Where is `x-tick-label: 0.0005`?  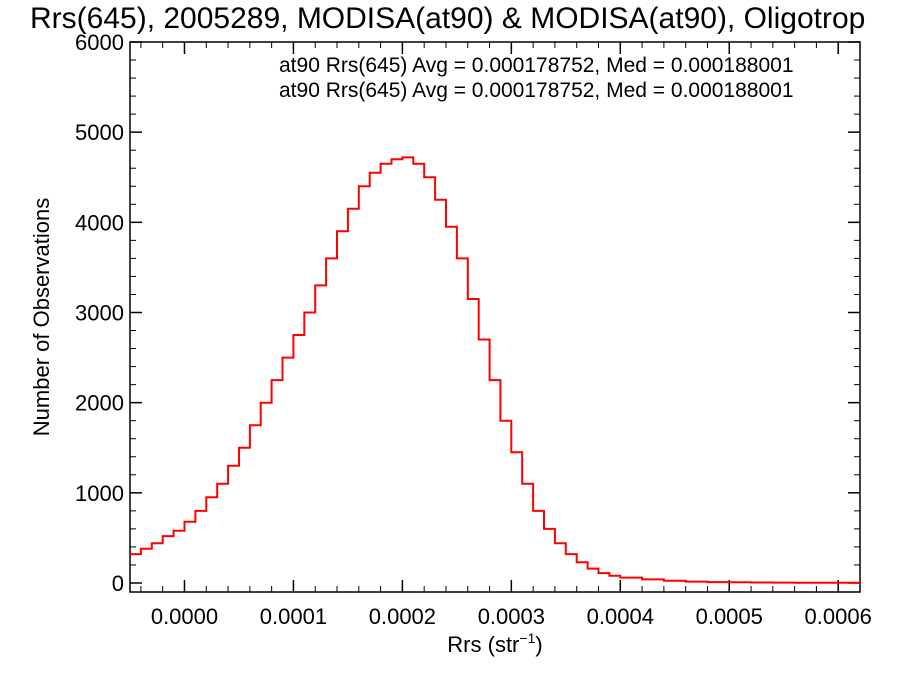
x-tick-label: 0.0005 is located at coordinates (729, 616).